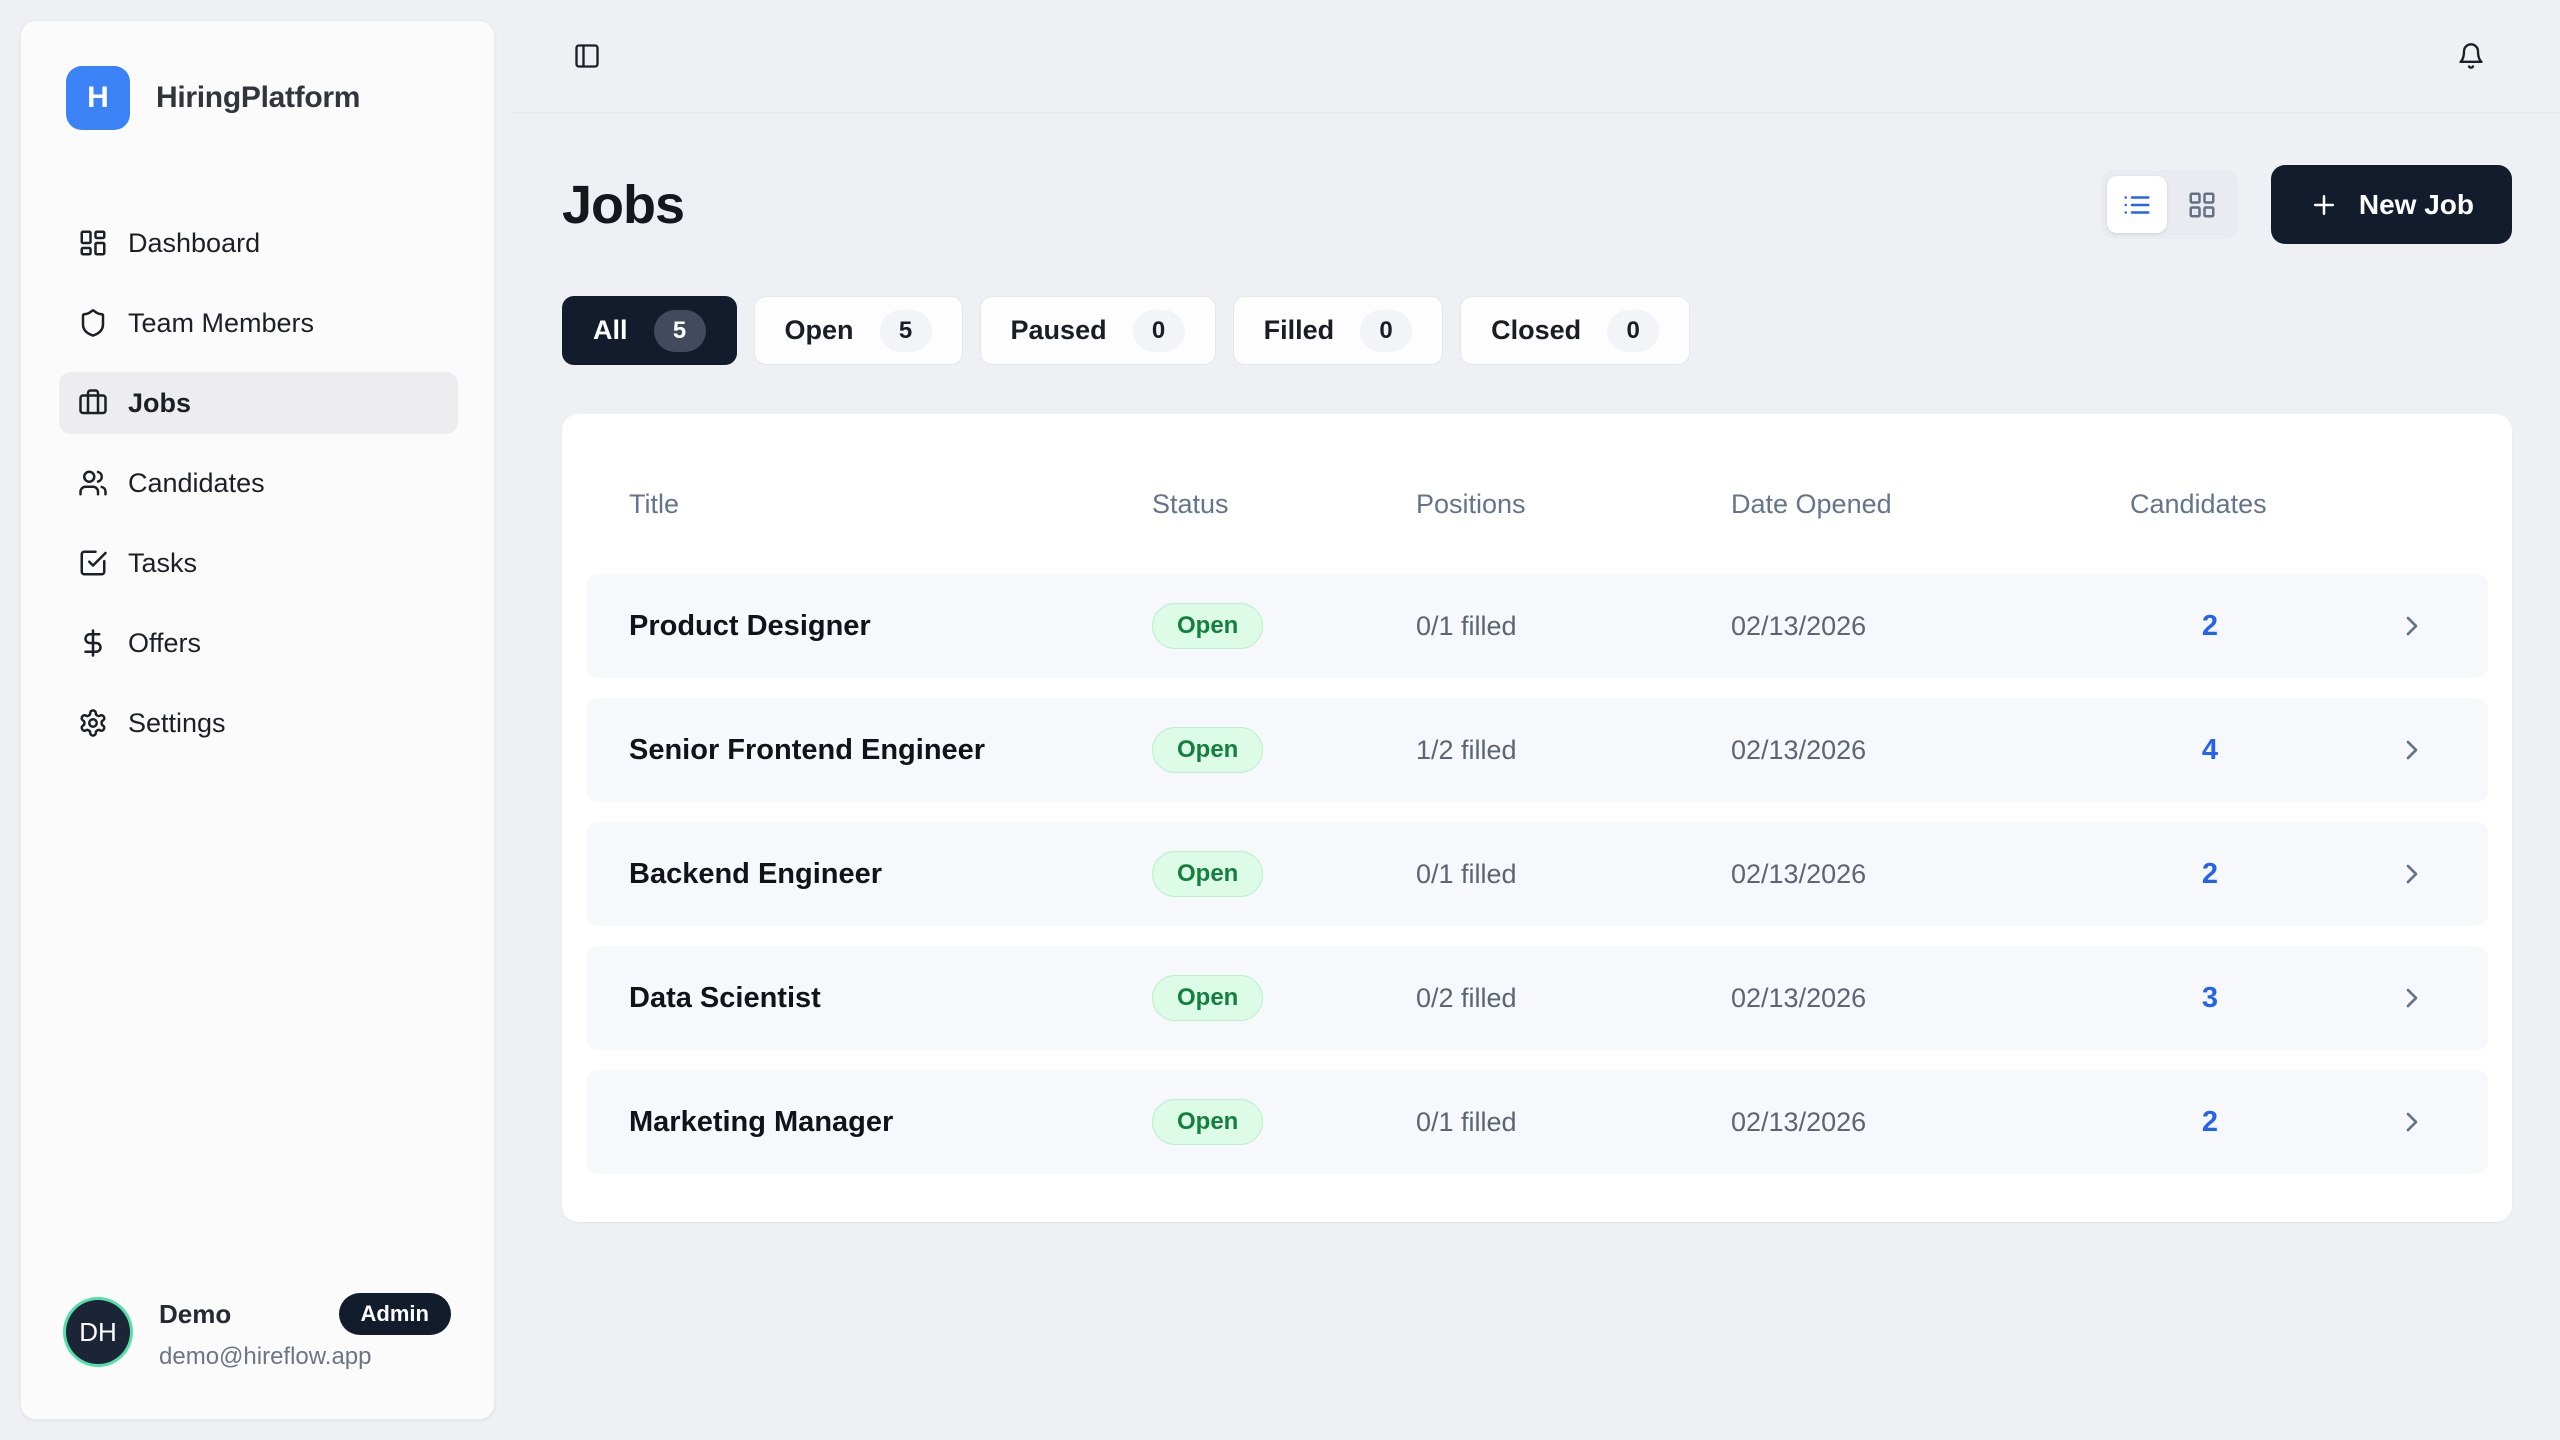 The height and width of the screenshot is (1440, 2560). What do you see at coordinates (258, 643) in the screenshot?
I see `sidebar-item-offers: Offers` at bounding box center [258, 643].